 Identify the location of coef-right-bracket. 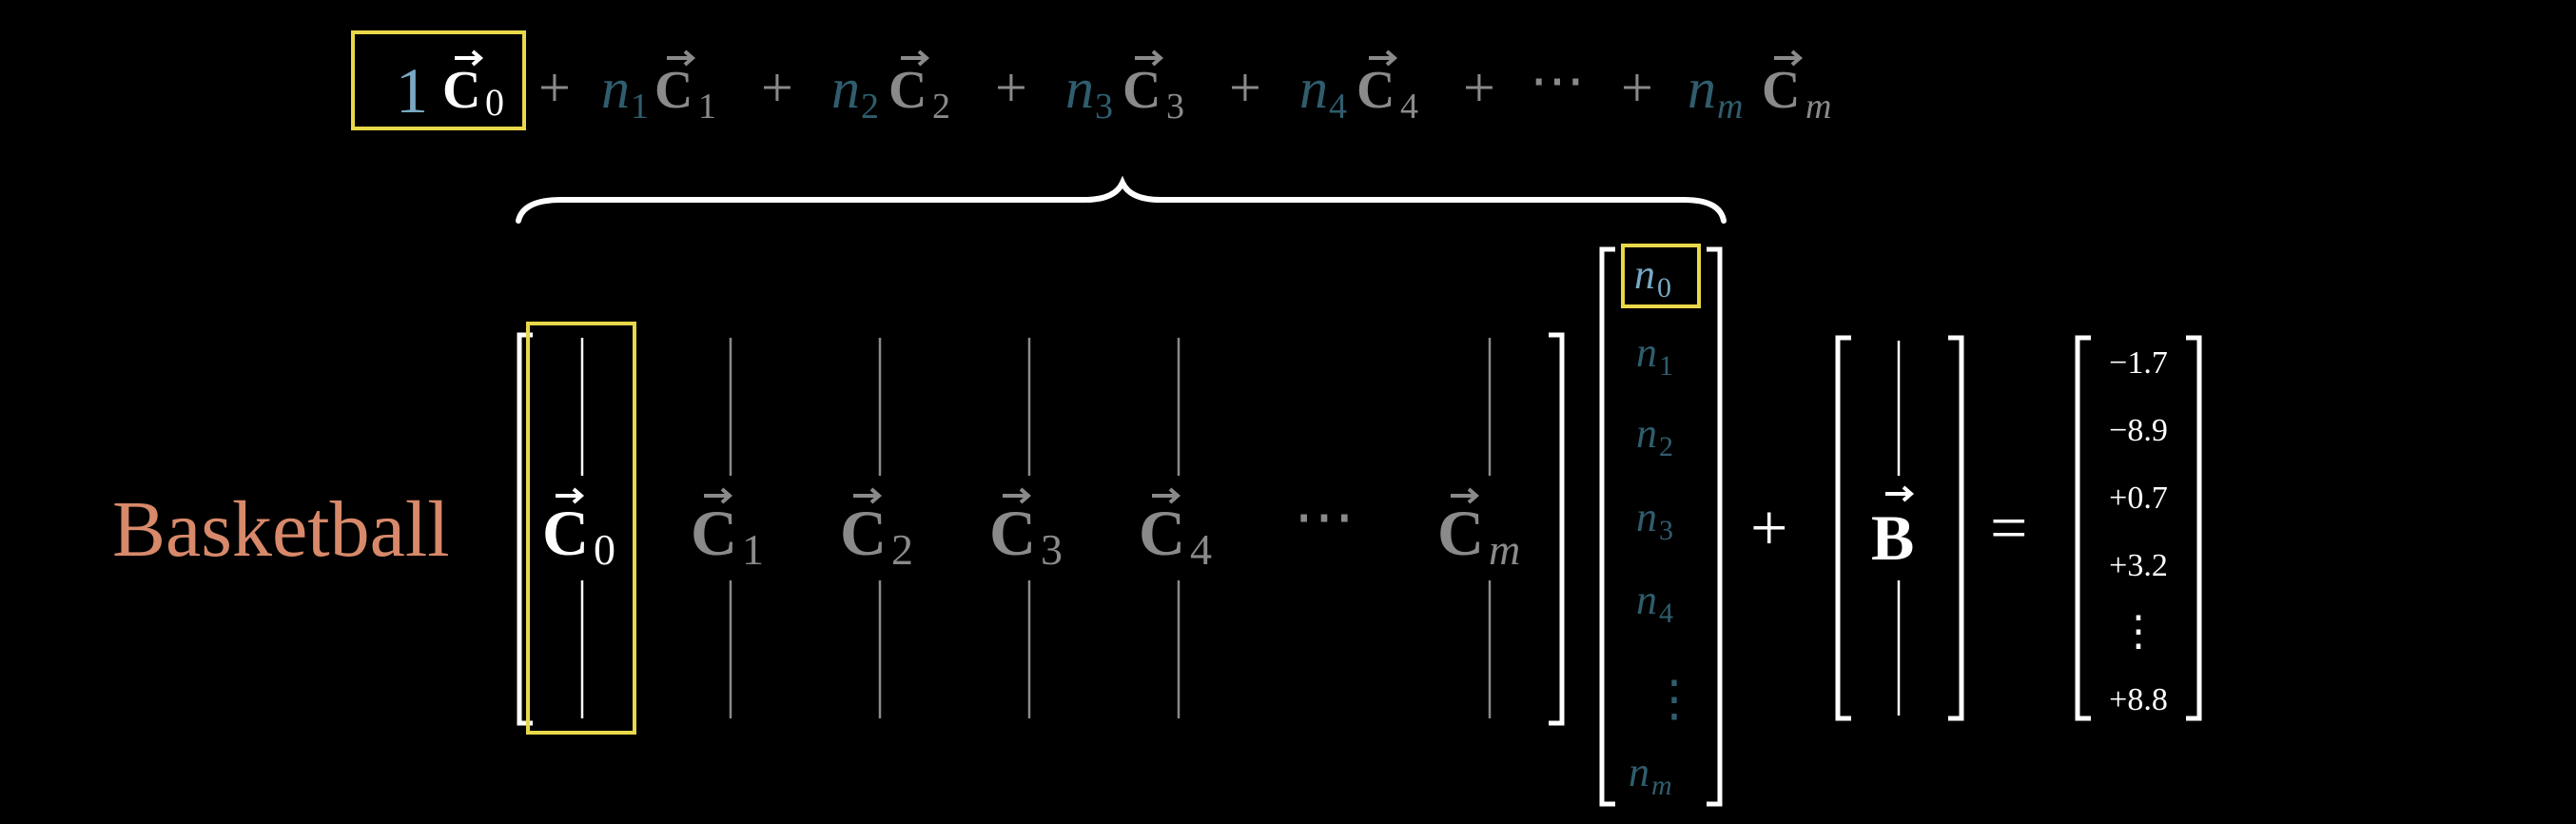
(1715, 527).